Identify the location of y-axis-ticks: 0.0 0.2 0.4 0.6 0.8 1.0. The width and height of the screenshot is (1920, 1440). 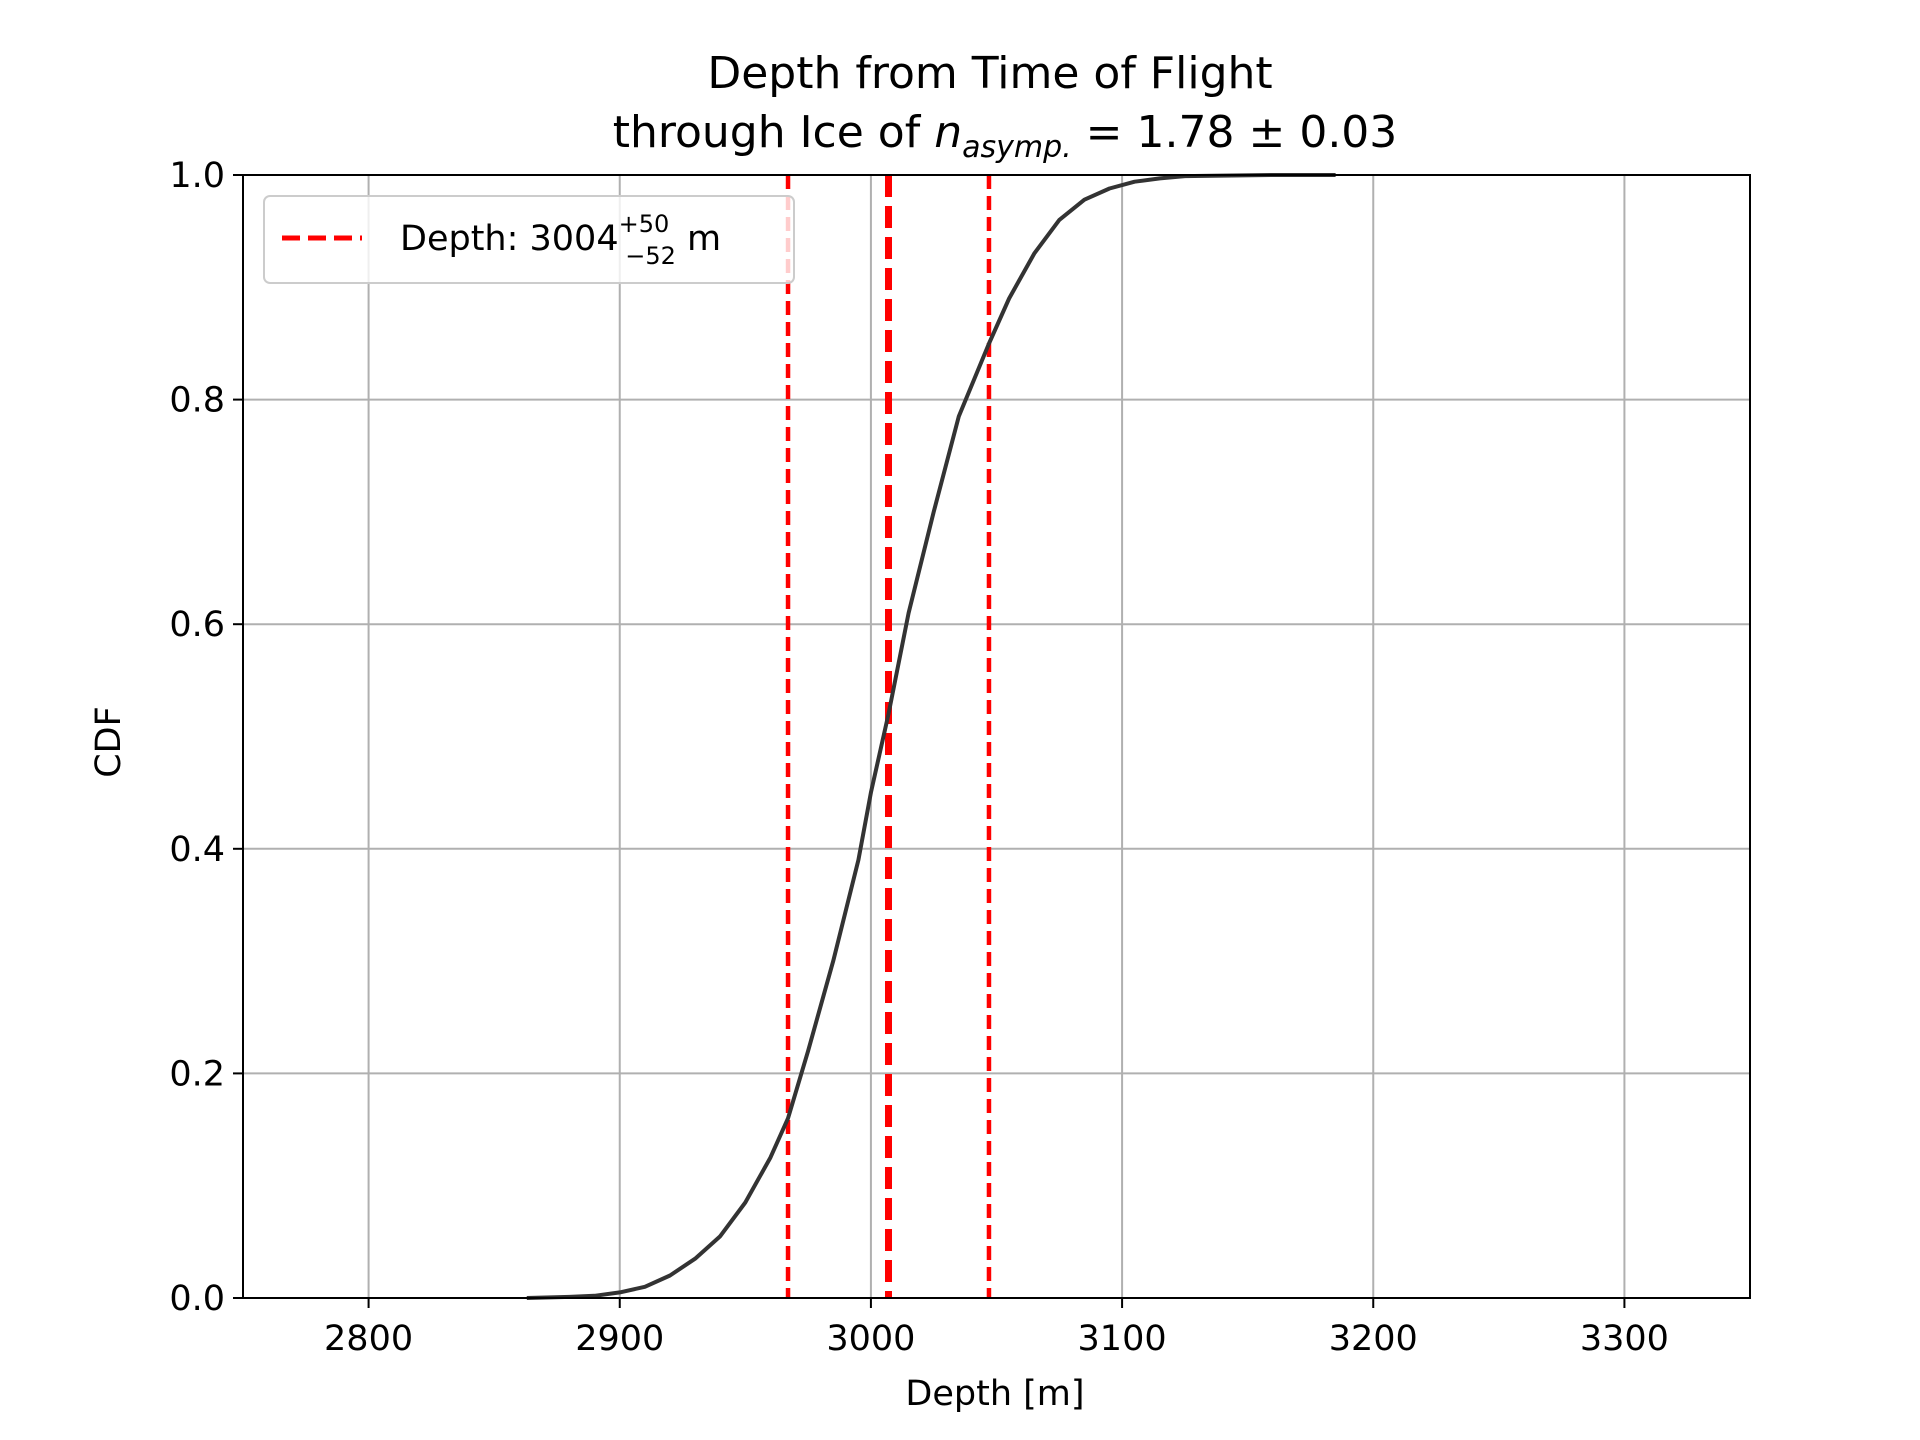
(206, 737).